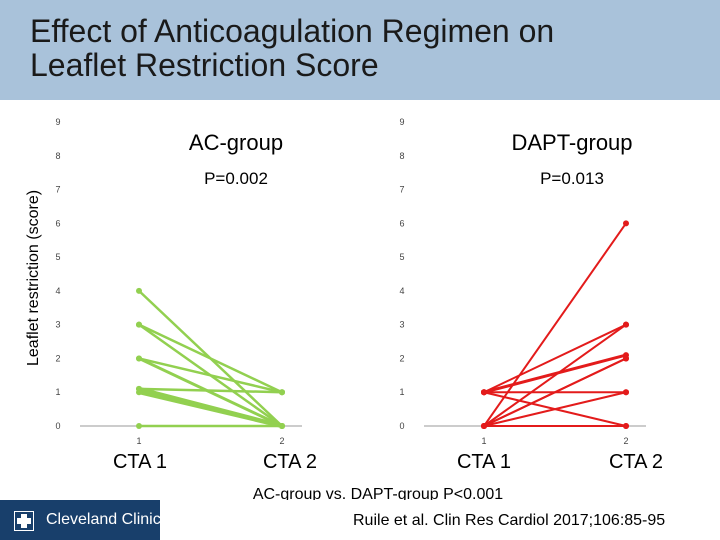  Describe the element at coordinates (103, 519) in the screenshot. I see `logo-text: Cleveland Clinic` at that location.